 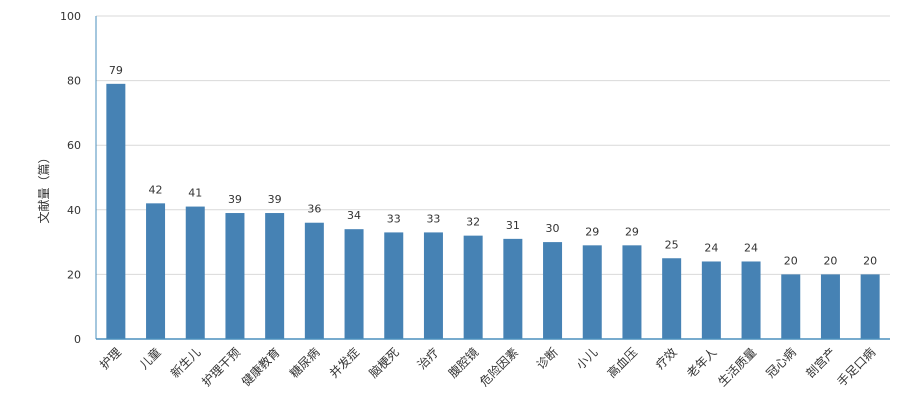 What do you see at coordinates (74, 274) in the screenshot?
I see `y-tick-label: 20` at bounding box center [74, 274].